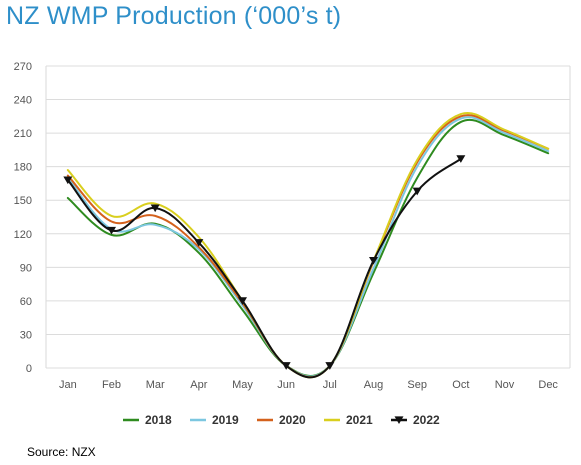 The image size is (581, 465). What do you see at coordinates (548, 385) in the screenshot?
I see `x-tick-label: Dec` at bounding box center [548, 385].